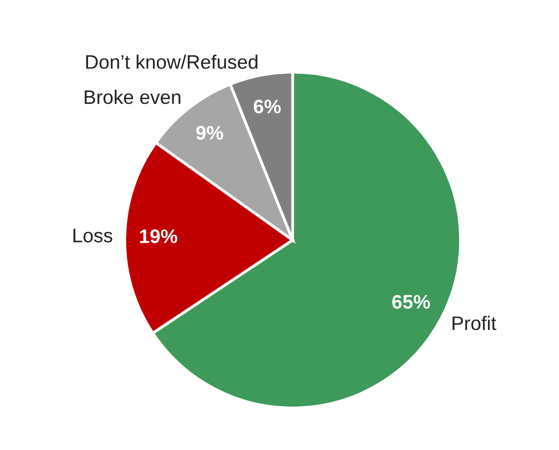  I want to click on slice-label: Broke even, so click(132, 97).